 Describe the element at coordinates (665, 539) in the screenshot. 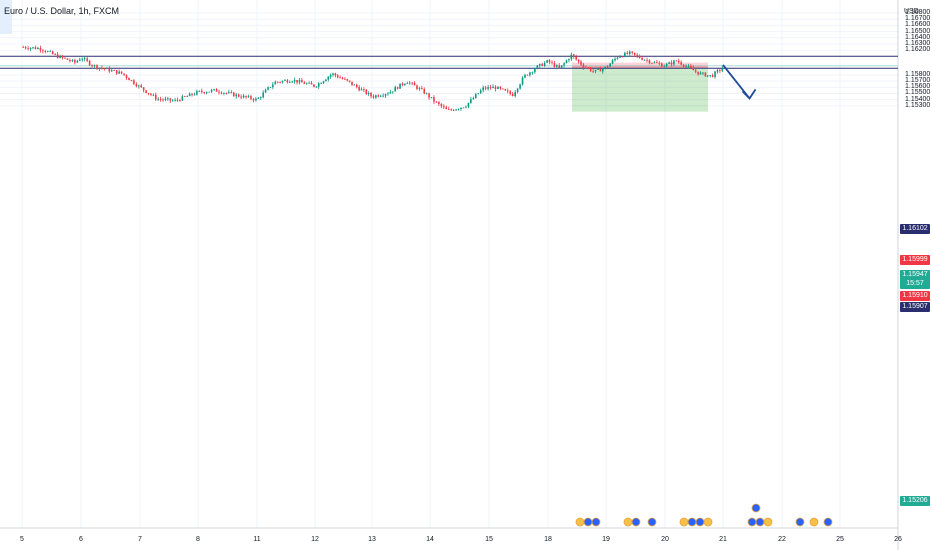

I see `time-axis-label: 20` at that location.